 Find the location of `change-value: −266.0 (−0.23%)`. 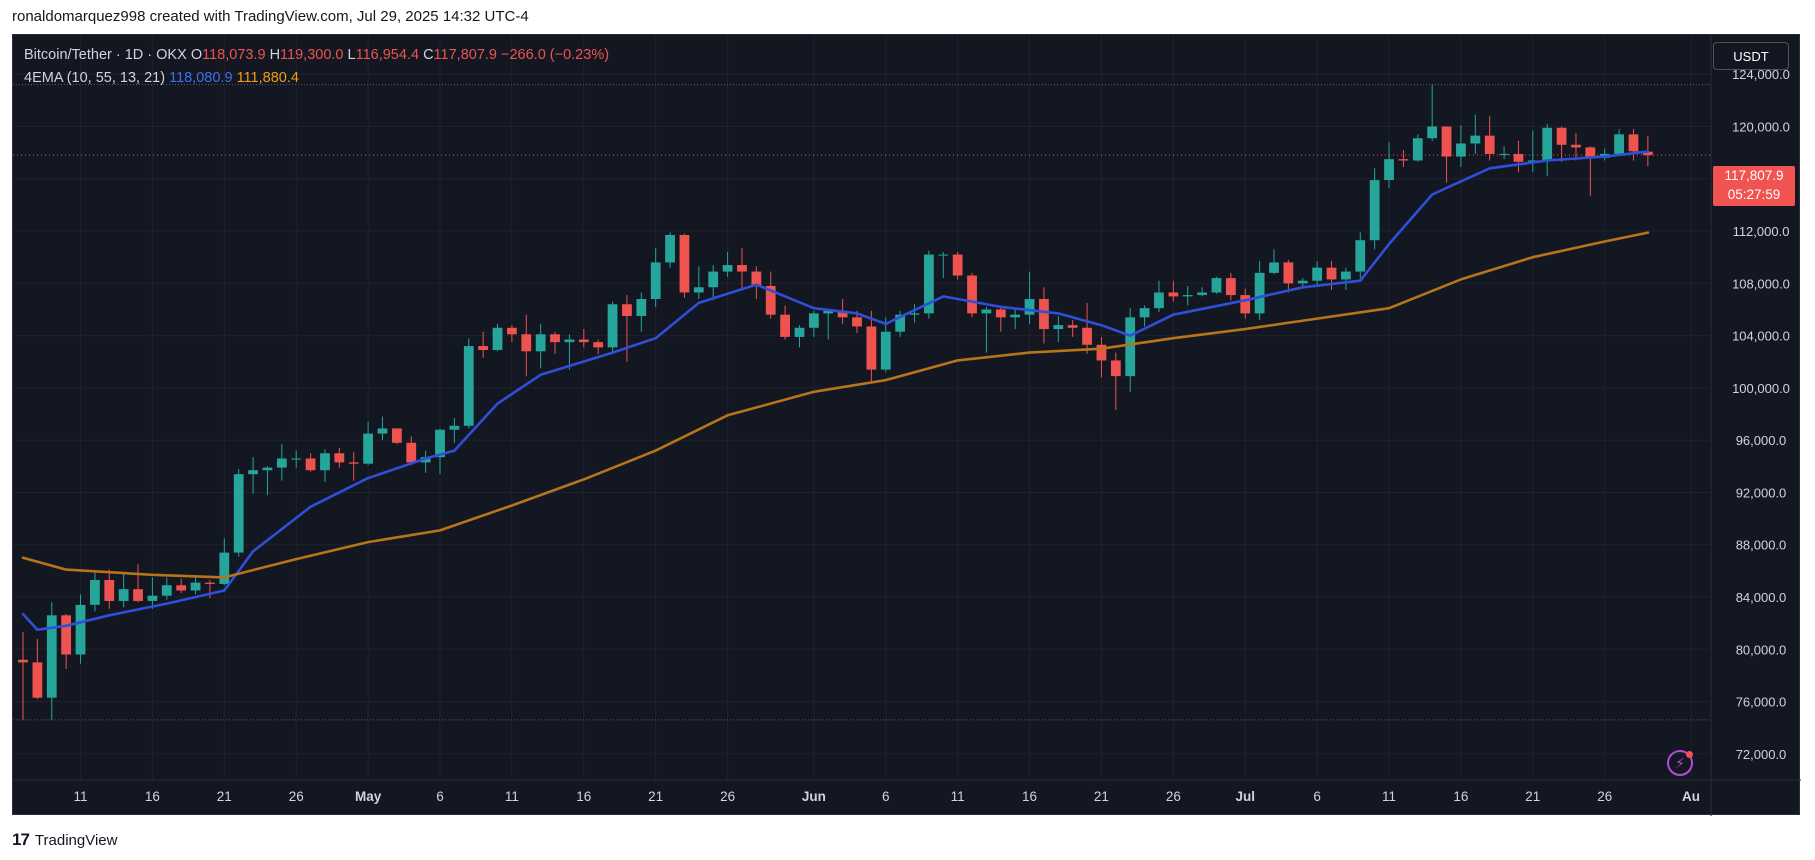

change-value: −266.0 (−0.23%) is located at coordinates (555, 55).